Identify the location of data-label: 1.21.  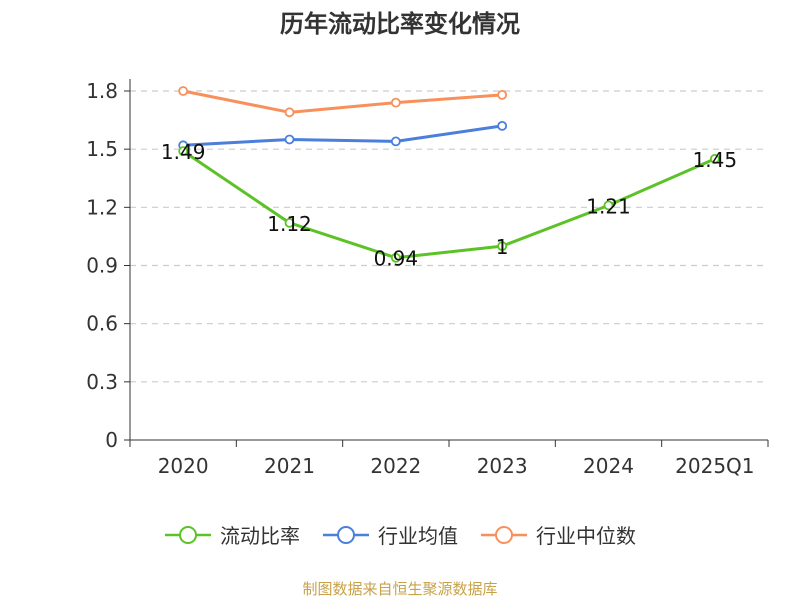
(608, 206).